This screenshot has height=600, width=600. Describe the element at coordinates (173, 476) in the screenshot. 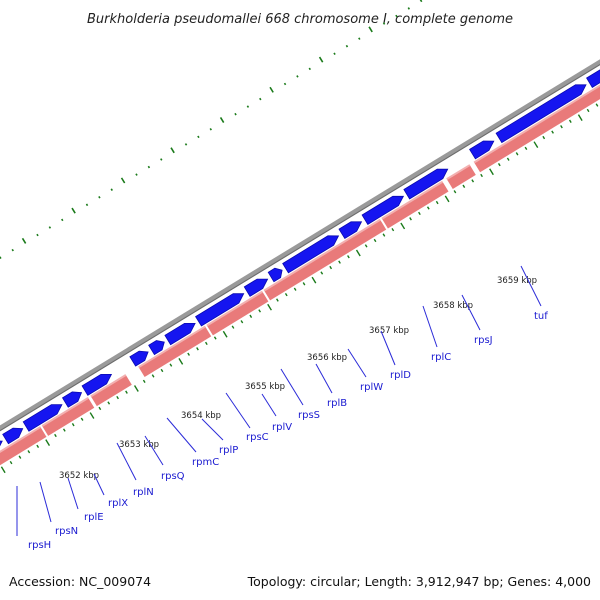

I see `gene-label-rpsQ: rpsQ` at that location.